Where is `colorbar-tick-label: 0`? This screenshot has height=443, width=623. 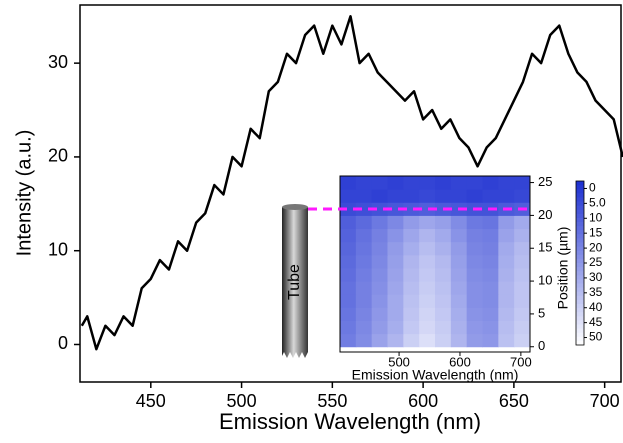 colorbar-tick-label: 0 is located at coordinates (592, 188).